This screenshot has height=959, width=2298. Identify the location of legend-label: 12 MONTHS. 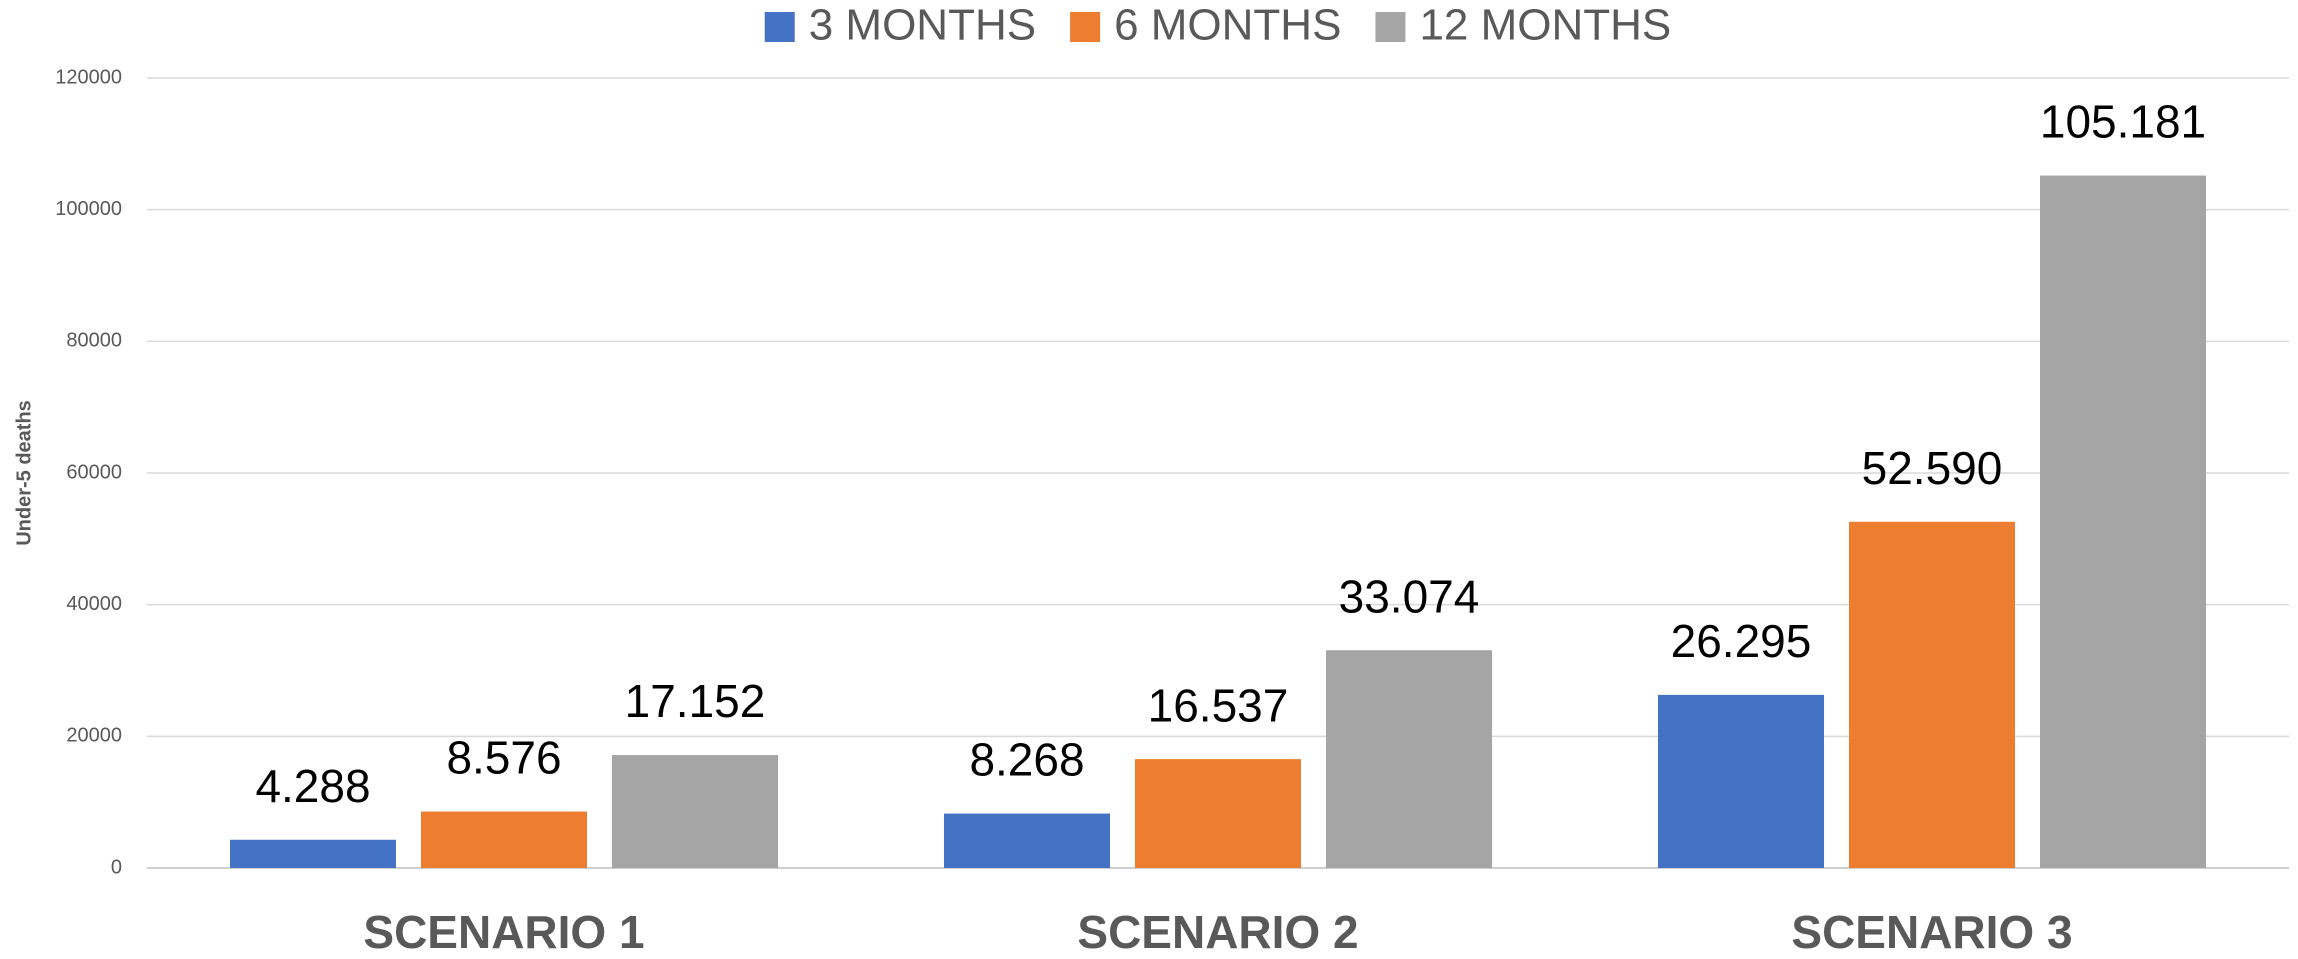
(1545, 25).